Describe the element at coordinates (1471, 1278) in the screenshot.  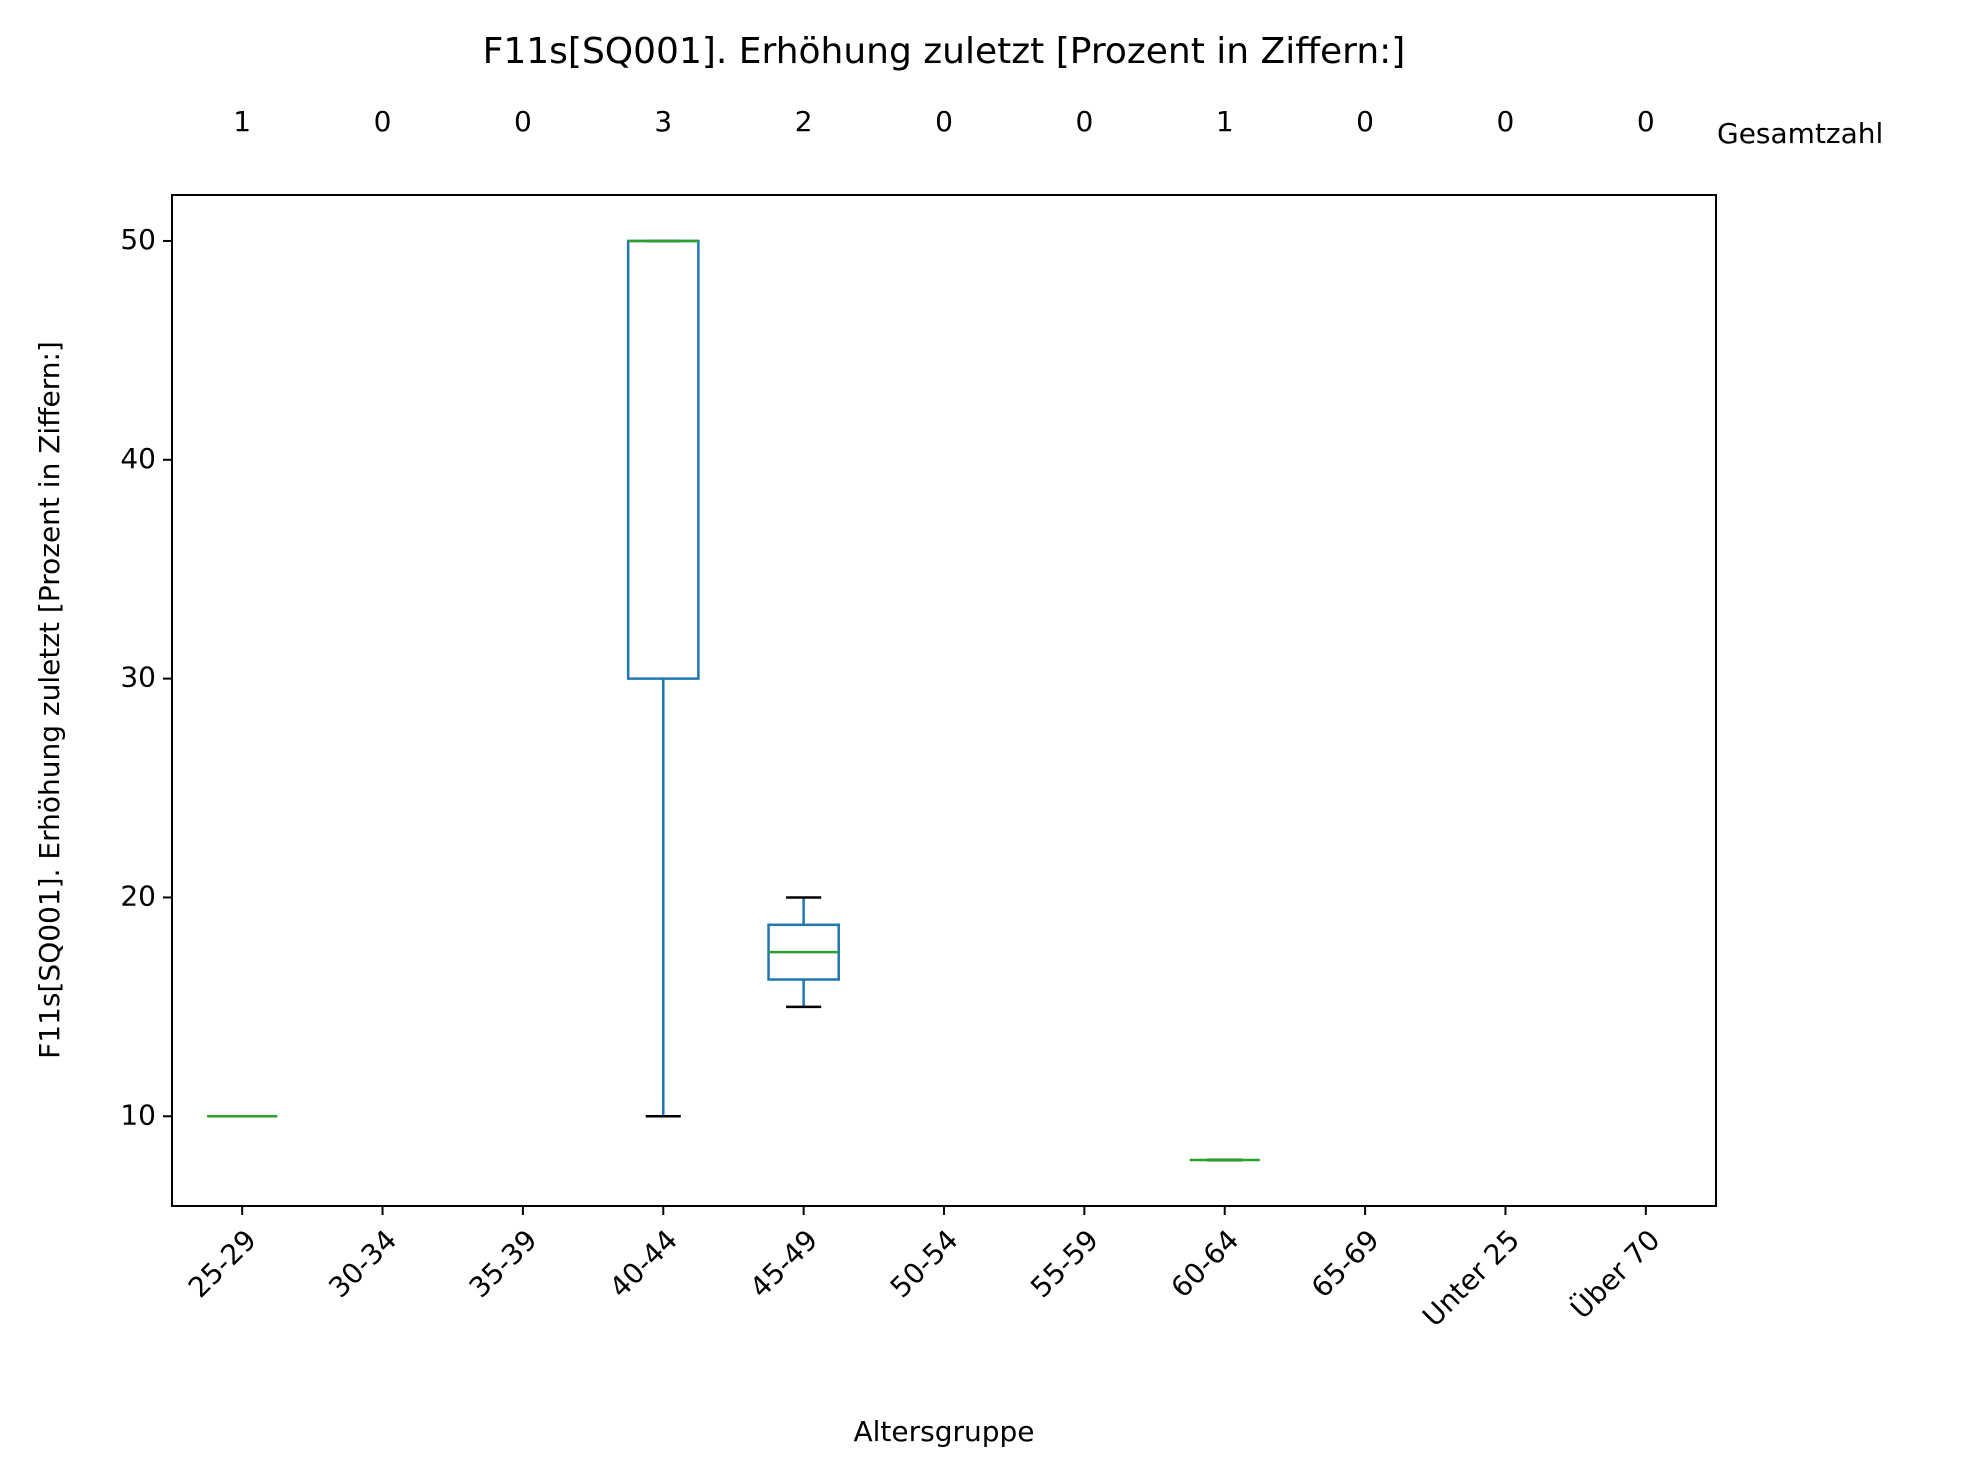
I see `x-tick-label: Unter 25` at that location.